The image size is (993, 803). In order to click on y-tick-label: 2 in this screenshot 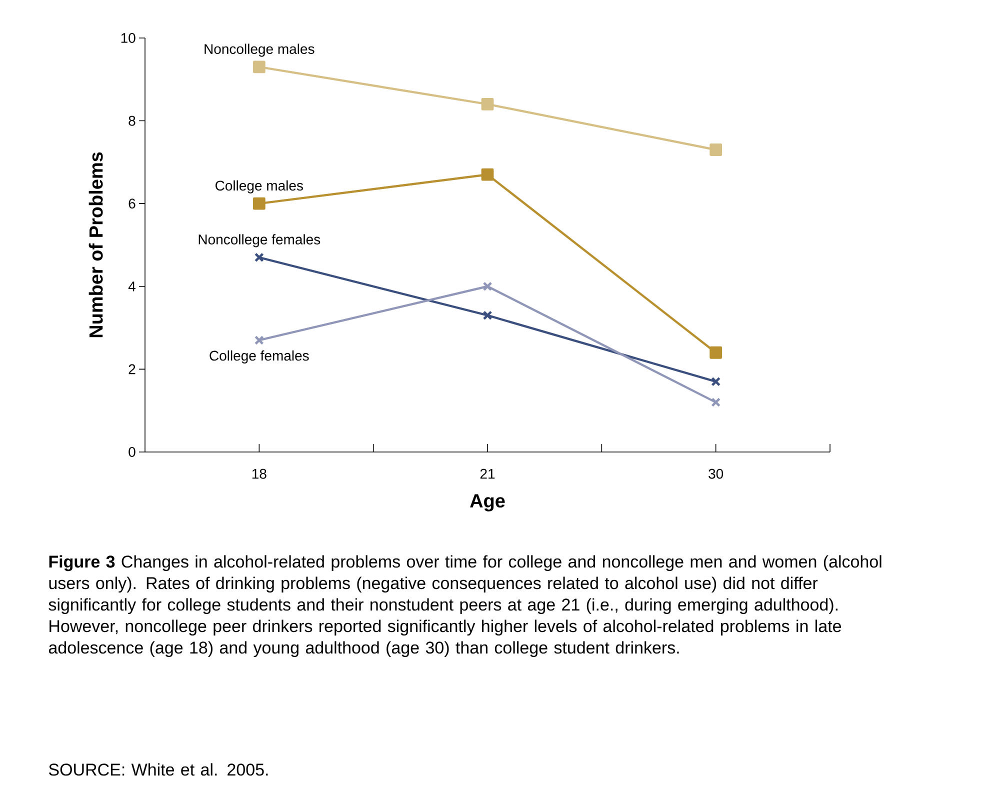, I will do `click(132, 369)`.